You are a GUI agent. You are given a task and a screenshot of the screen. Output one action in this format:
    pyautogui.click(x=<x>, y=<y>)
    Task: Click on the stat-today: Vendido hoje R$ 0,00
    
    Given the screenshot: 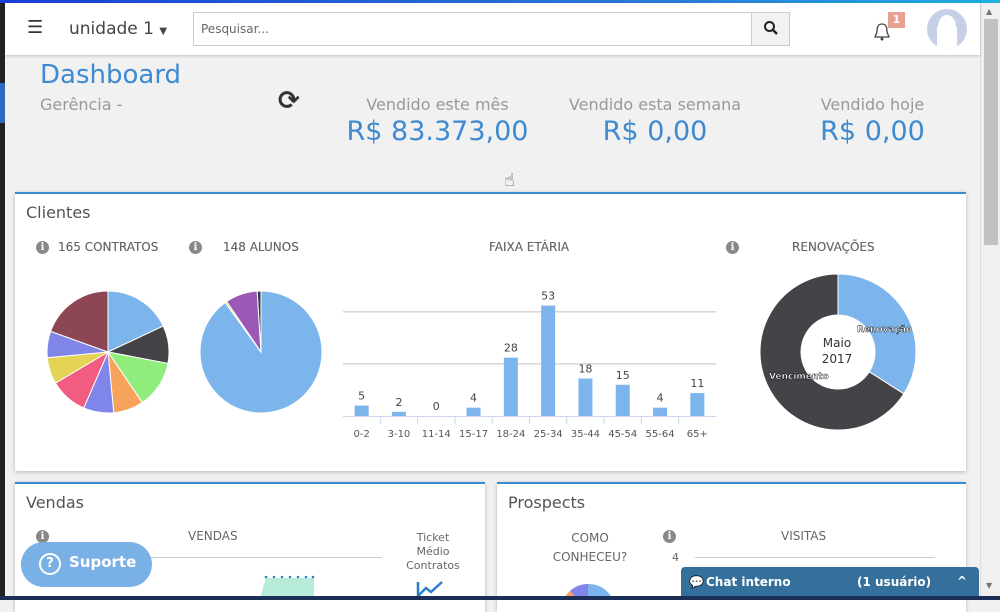 What is the action you would take?
    pyautogui.click(x=872, y=121)
    